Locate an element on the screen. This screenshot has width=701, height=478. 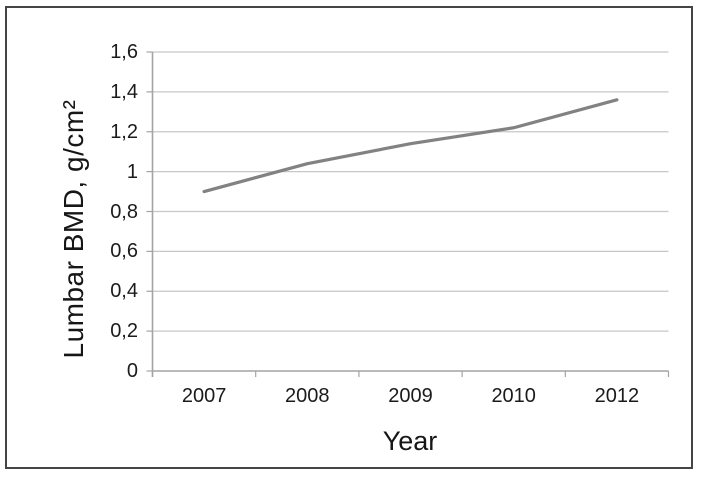
y-tick-label: 1 is located at coordinates (132, 171).